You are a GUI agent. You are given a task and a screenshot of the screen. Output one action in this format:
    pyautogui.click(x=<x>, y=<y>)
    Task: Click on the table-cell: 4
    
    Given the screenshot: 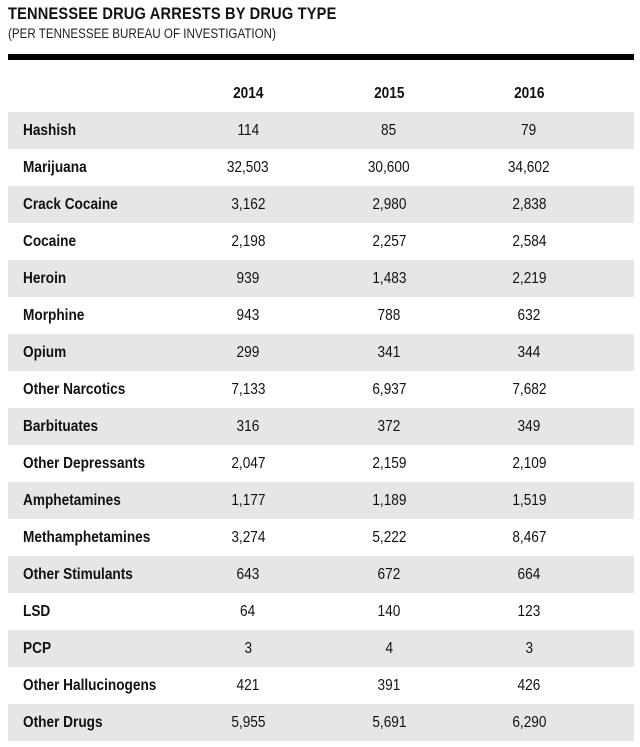 What is the action you would take?
    pyautogui.click(x=389, y=648)
    